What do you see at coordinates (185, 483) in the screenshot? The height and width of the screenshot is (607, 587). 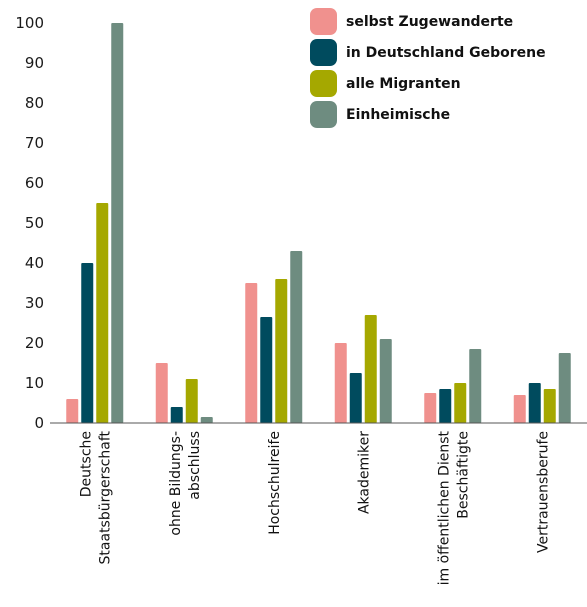 I see `x-tick-label: ohne Bildungs-abschluss` at bounding box center [185, 483].